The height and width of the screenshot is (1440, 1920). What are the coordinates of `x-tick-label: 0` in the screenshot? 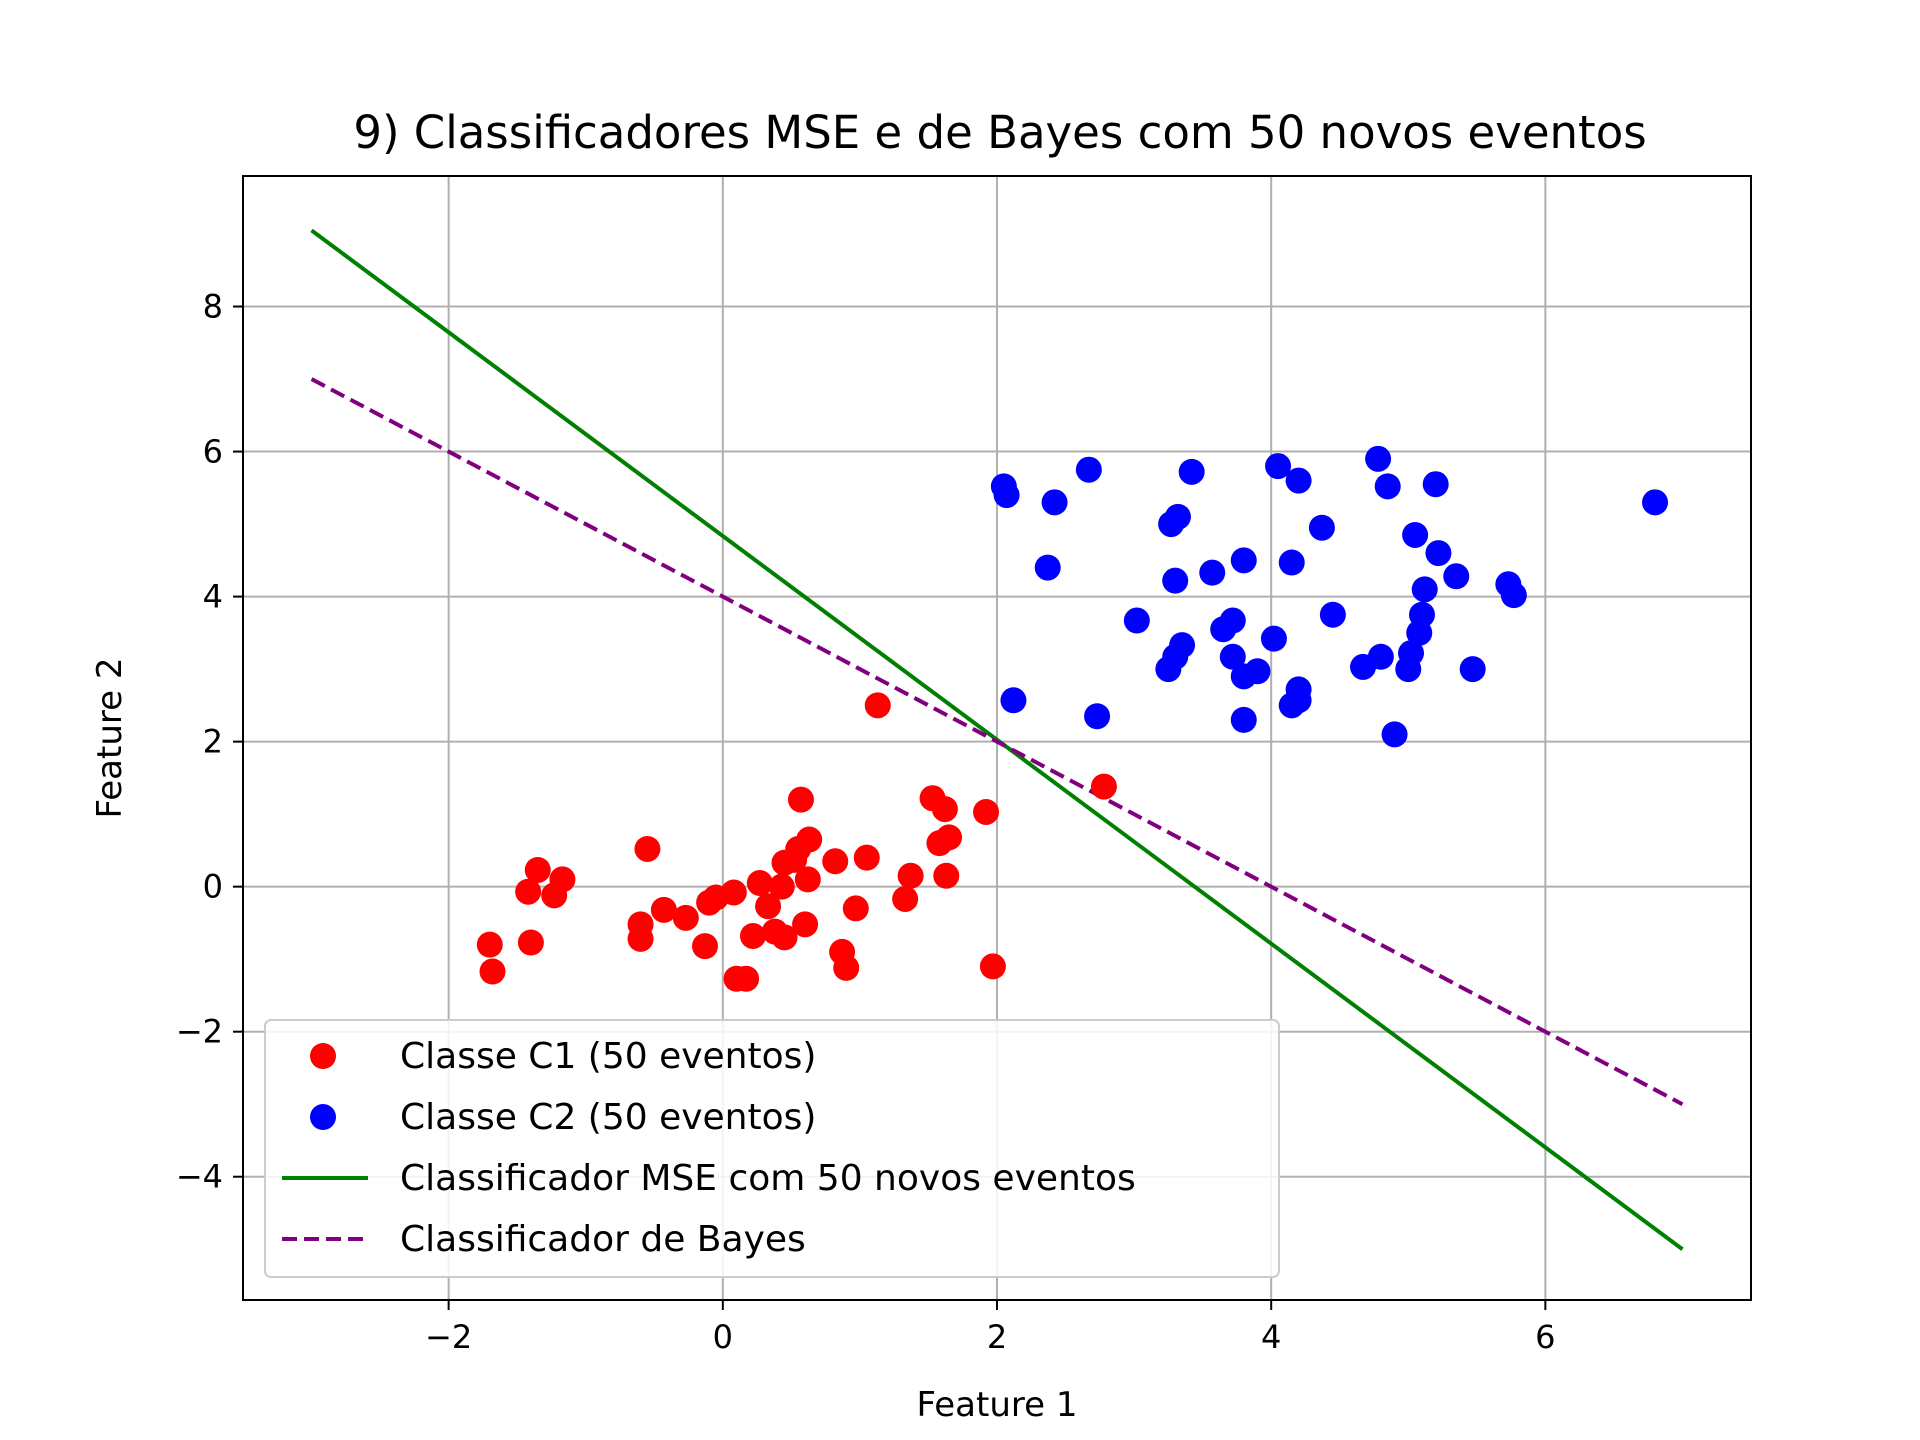 It's located at (723, 1337).